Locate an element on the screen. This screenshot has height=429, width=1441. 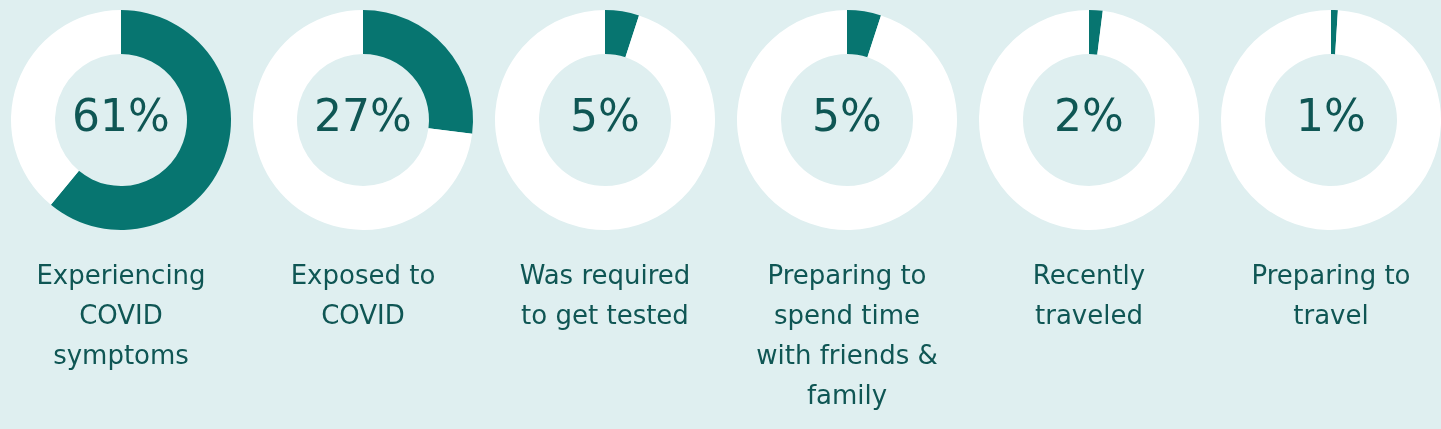
text: Preparing to travel is located at coordinates (1331, 295).